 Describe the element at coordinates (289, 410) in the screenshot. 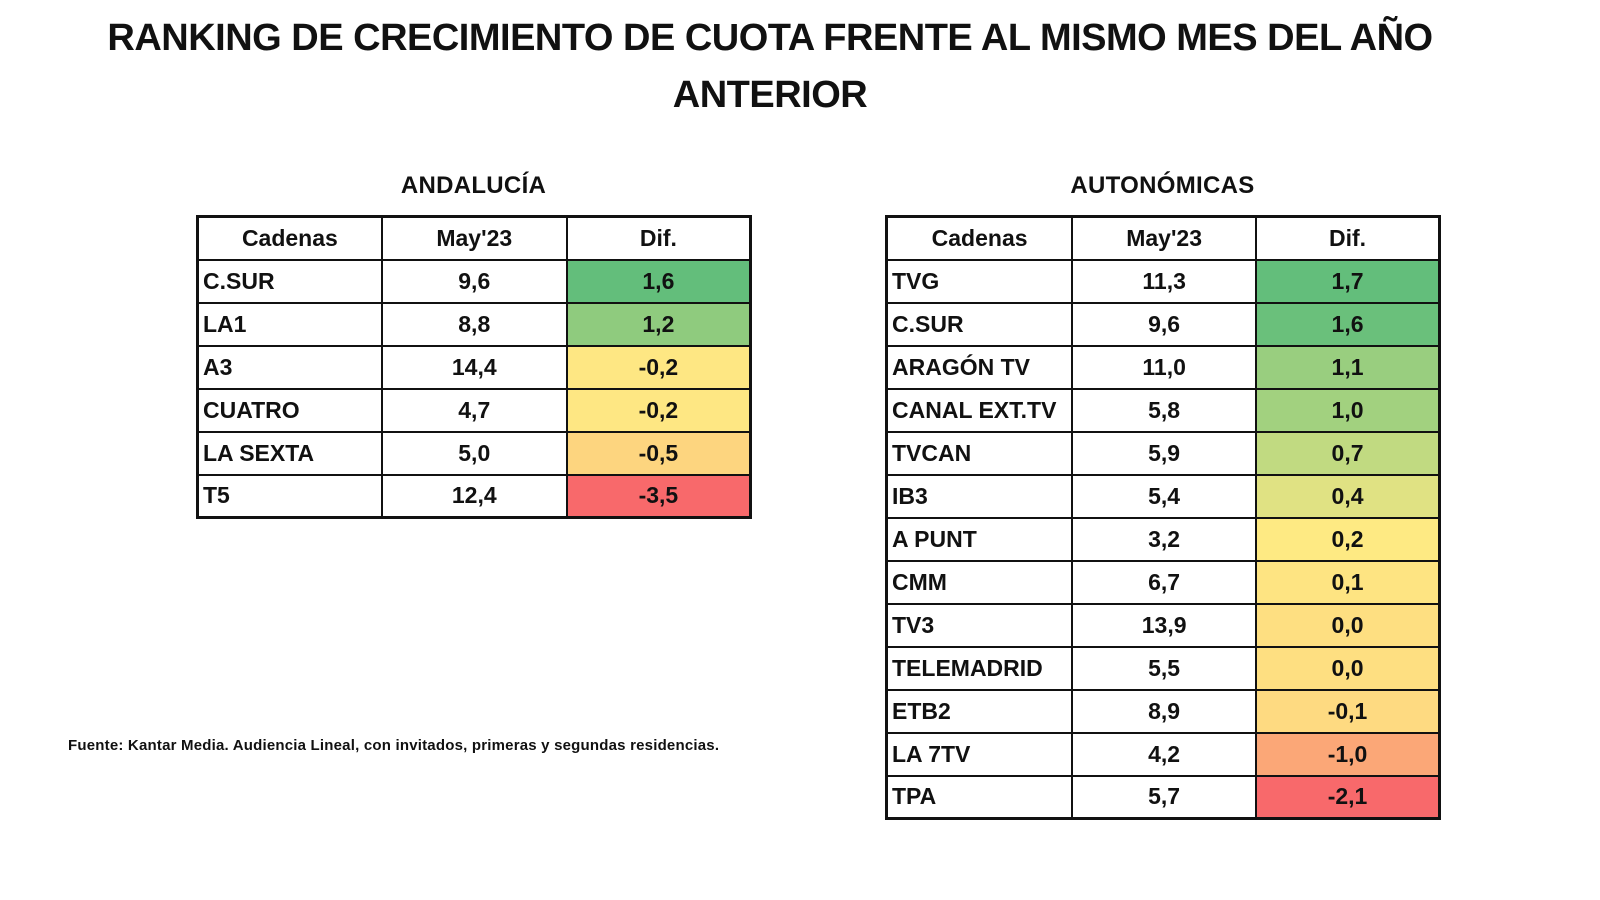

I see `cadena-cell: CUATRO` at that location.